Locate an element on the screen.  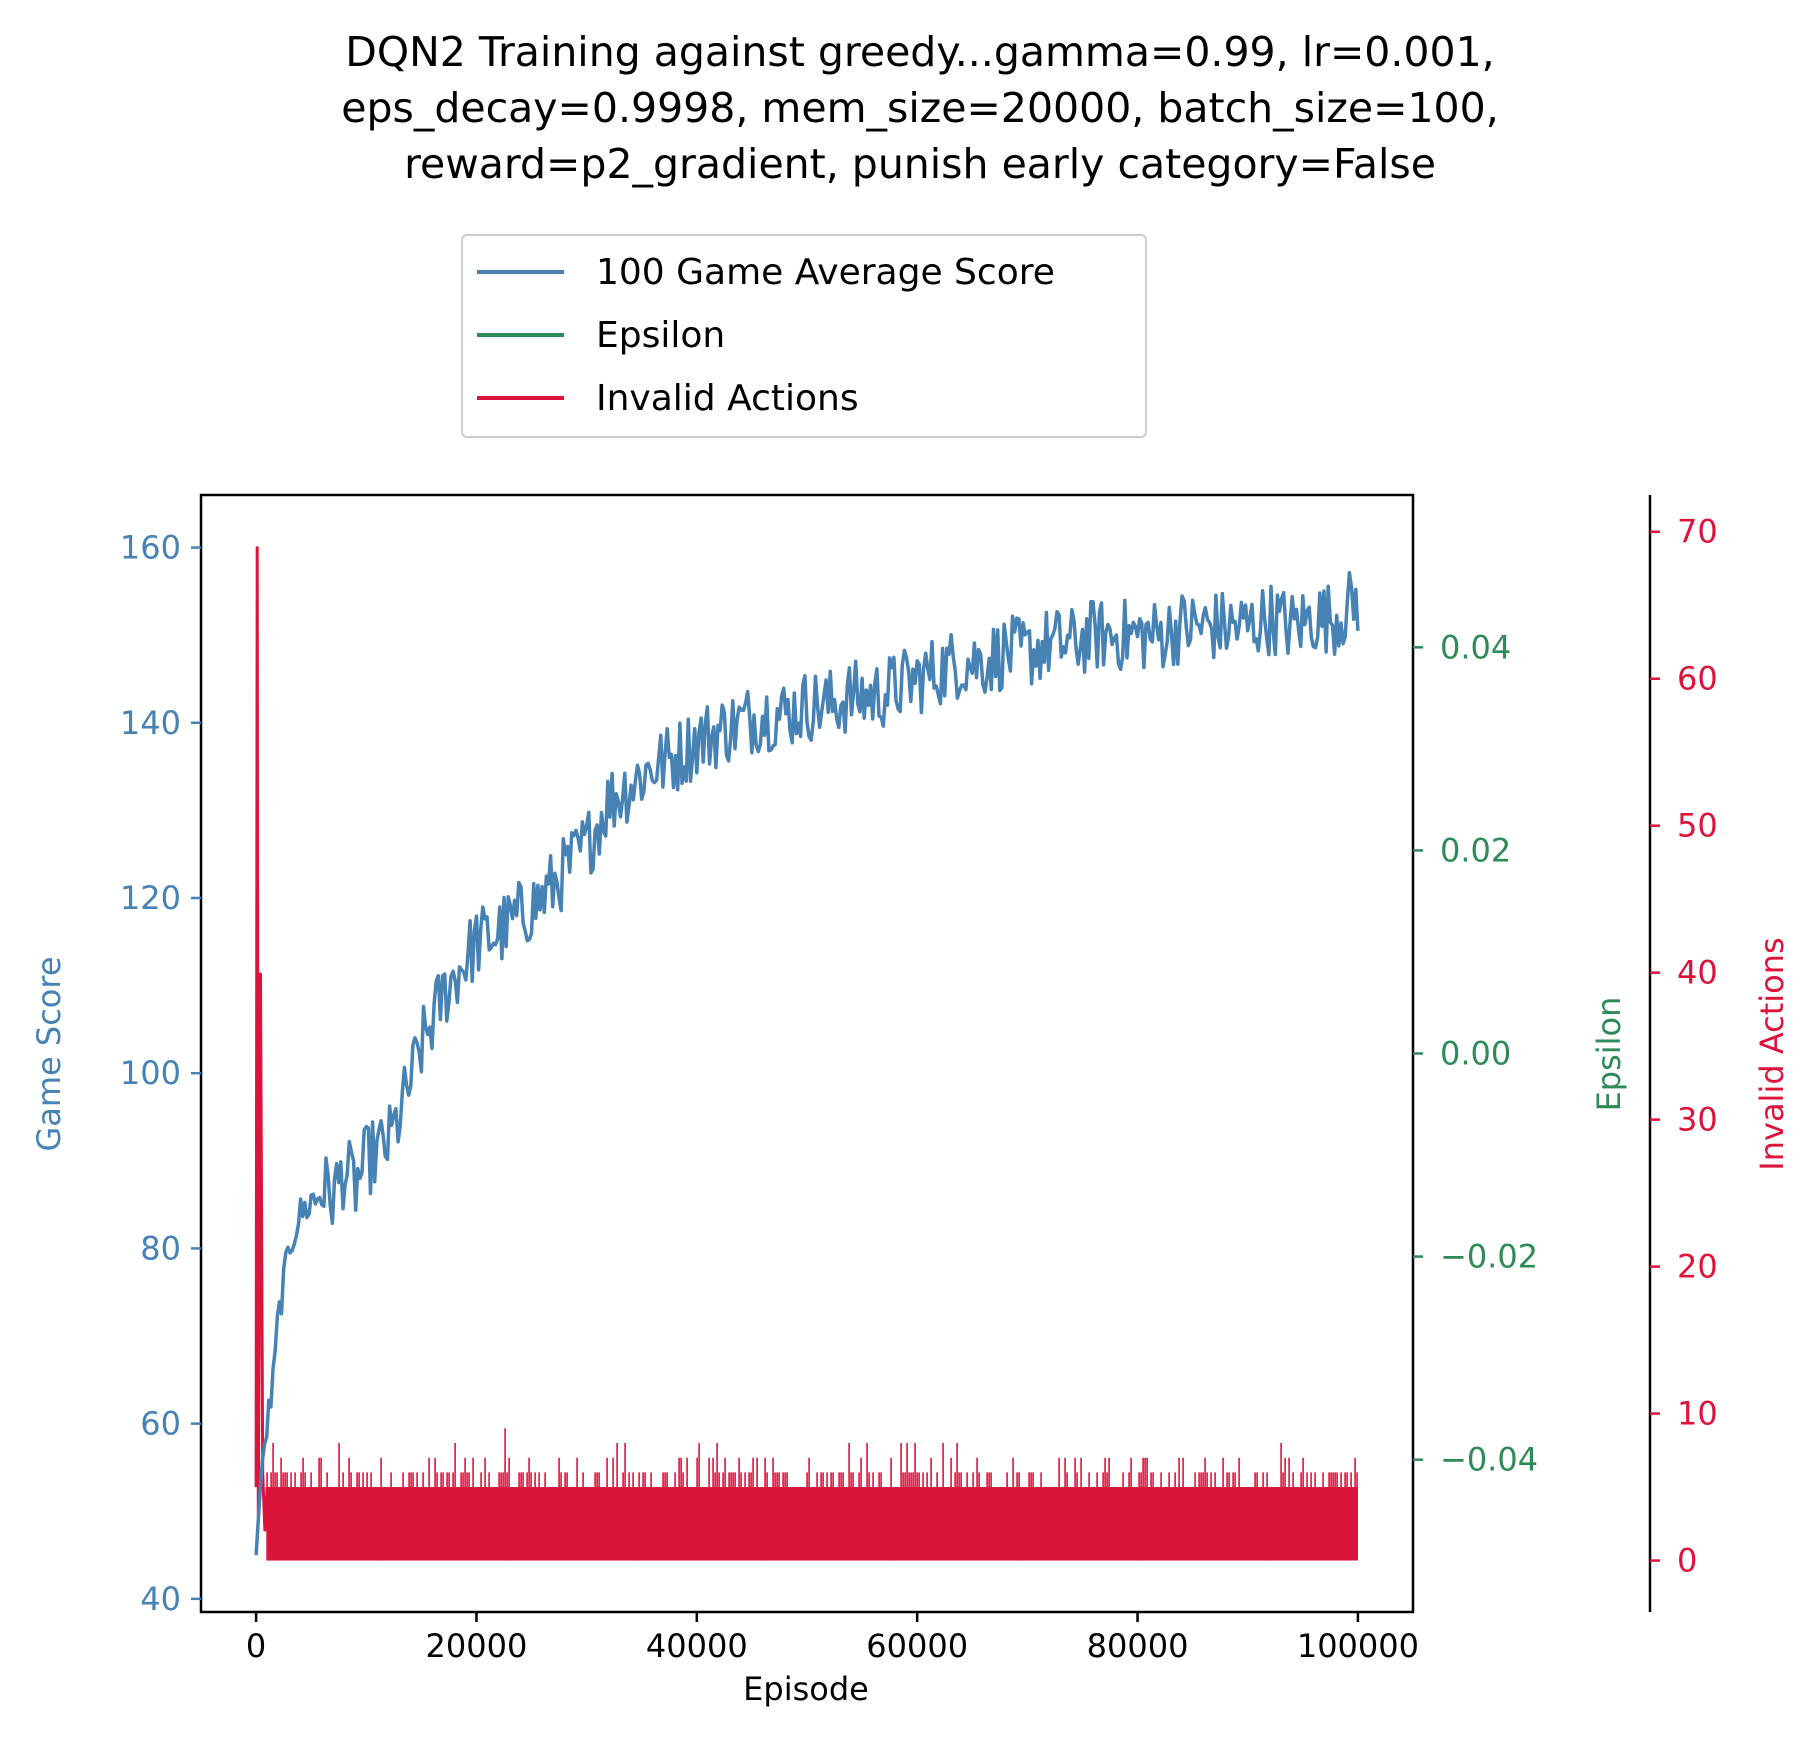
invalid-tick-label: 30 is located at coordinates (1697, 1120).